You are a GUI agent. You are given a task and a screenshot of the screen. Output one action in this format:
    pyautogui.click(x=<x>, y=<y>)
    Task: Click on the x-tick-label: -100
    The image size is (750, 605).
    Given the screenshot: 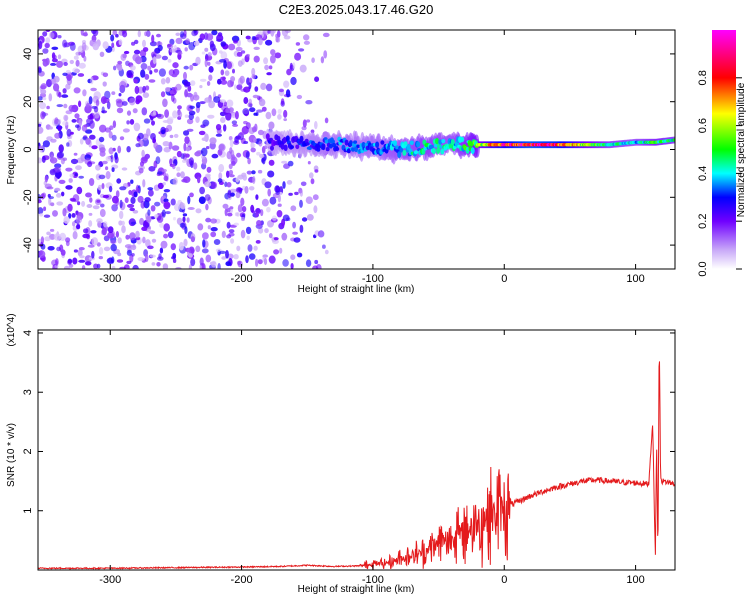 What is the action you would take?
    pyautogui.click(x=373, y=580)
    